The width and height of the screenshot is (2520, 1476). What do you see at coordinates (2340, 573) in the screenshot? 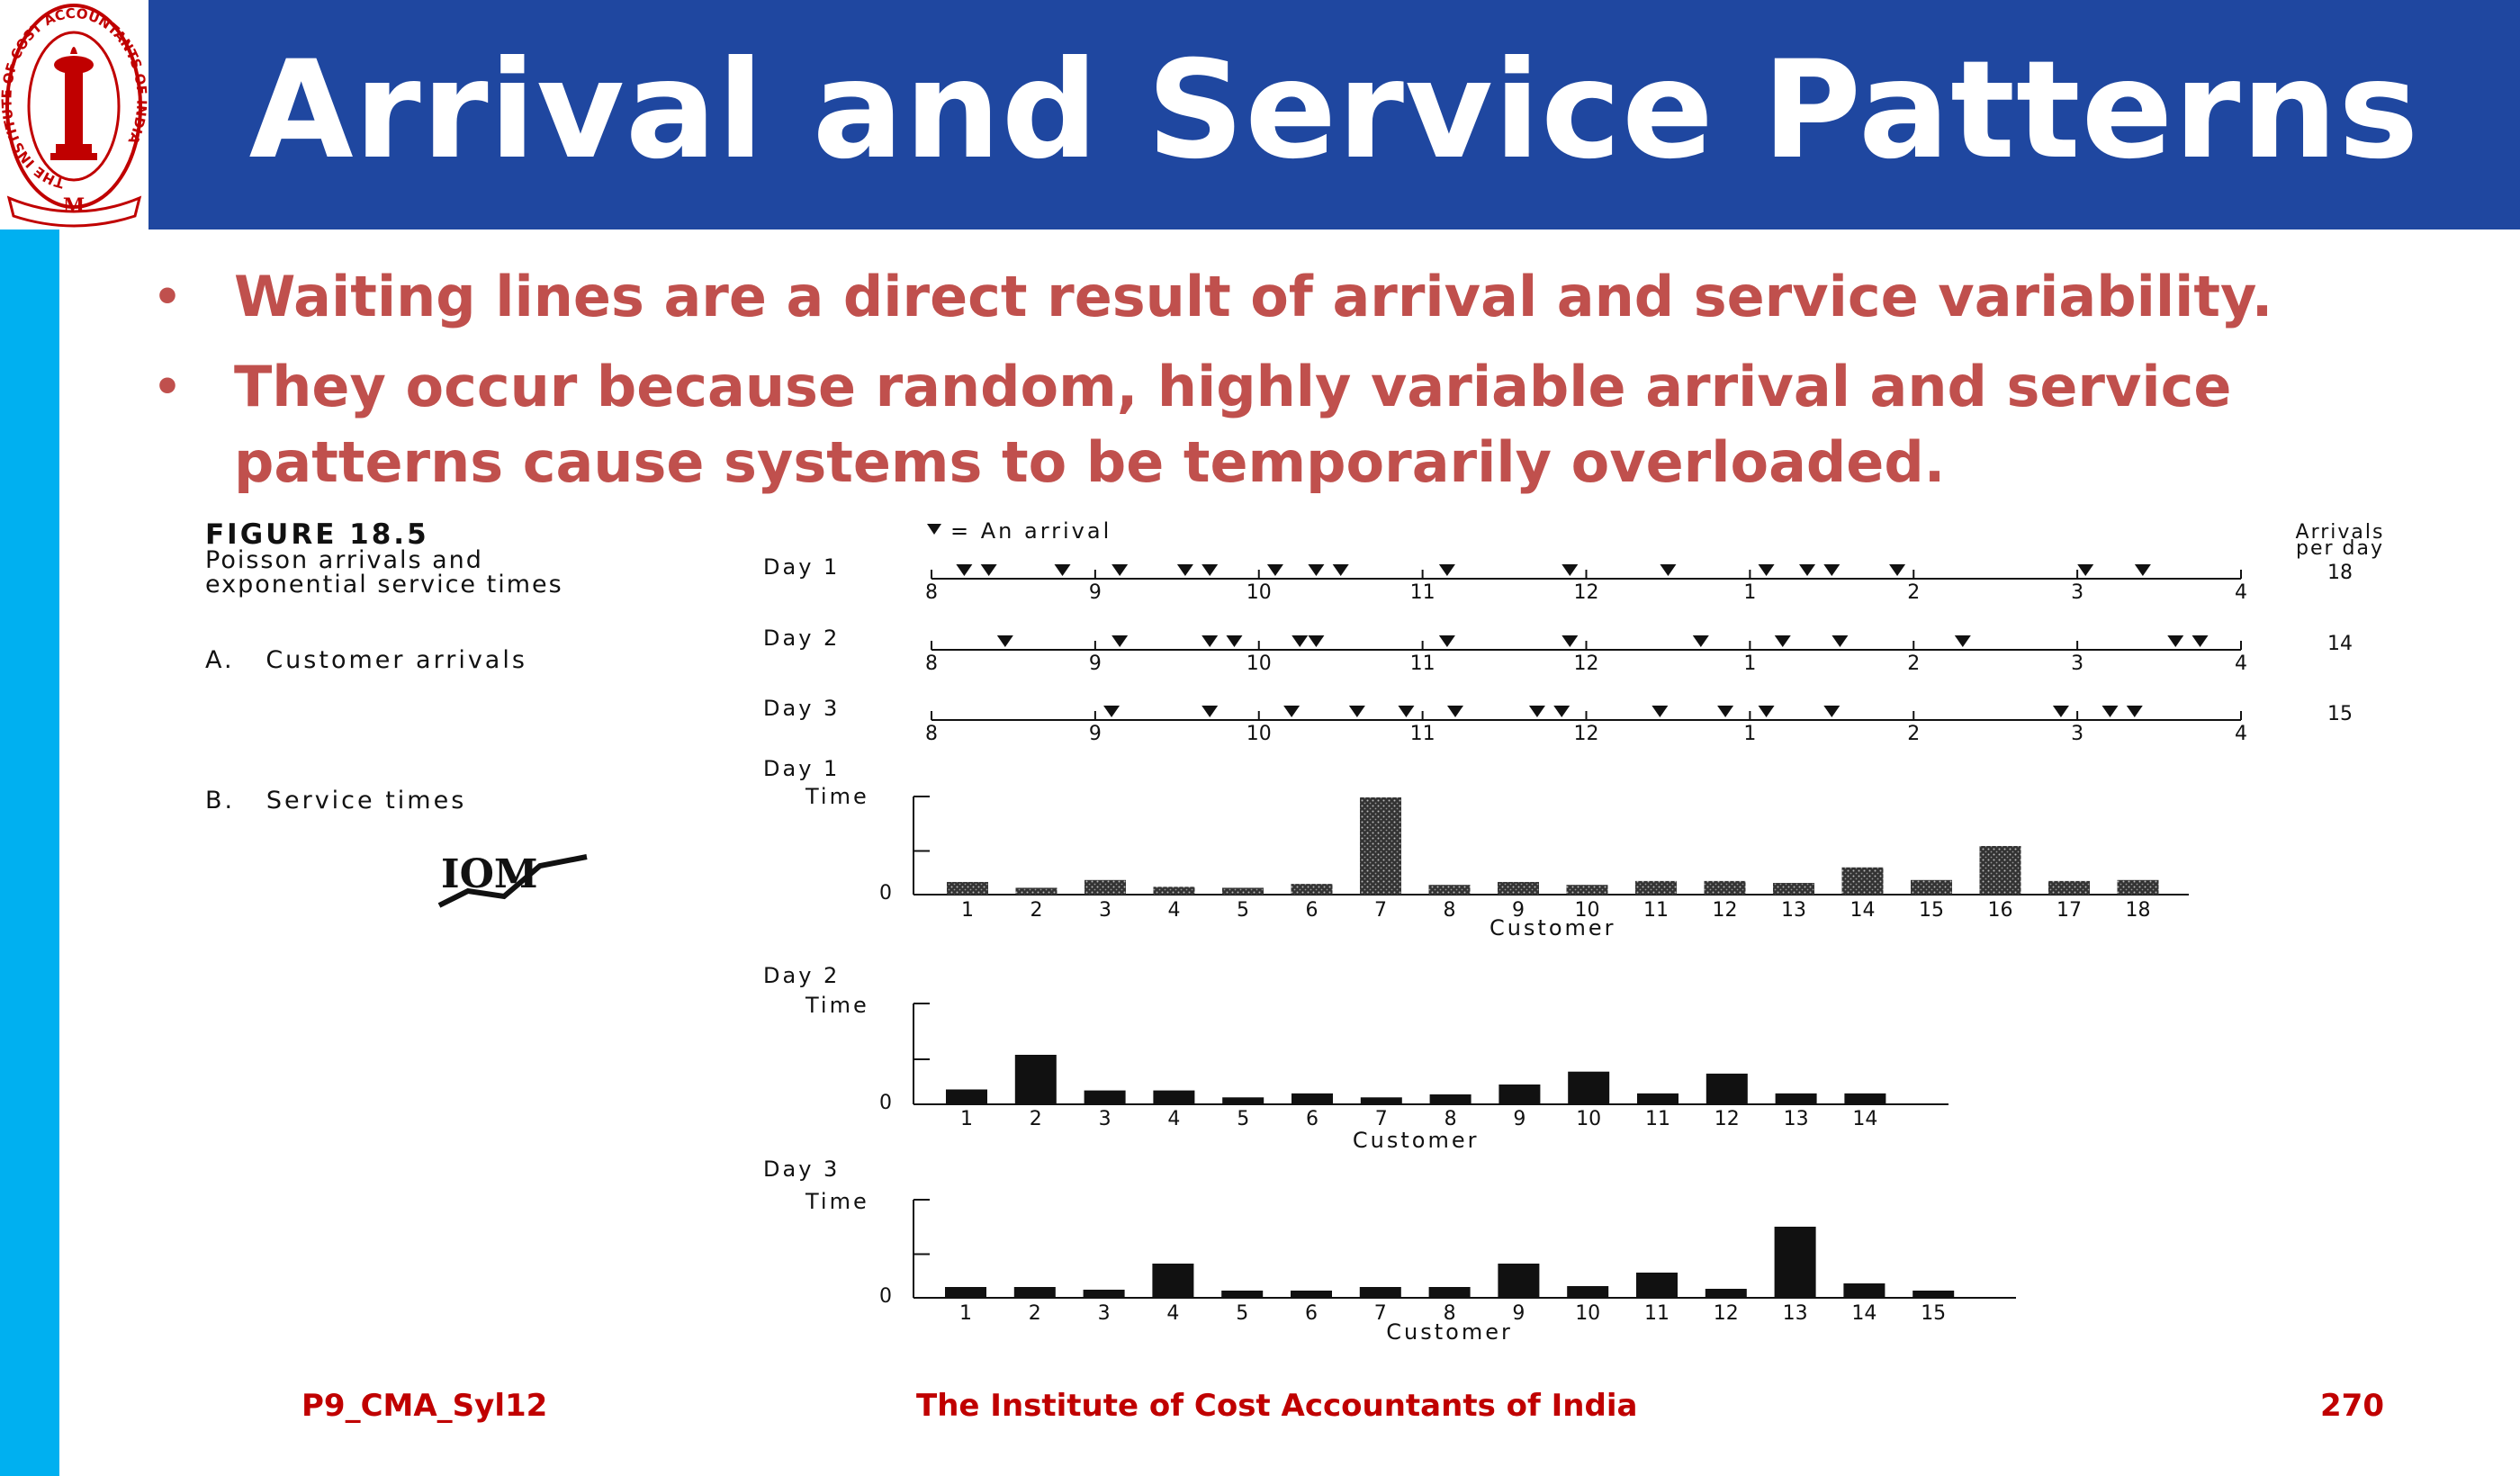
I see `arrivals-count: 18` at bounding box center [2340, 573].